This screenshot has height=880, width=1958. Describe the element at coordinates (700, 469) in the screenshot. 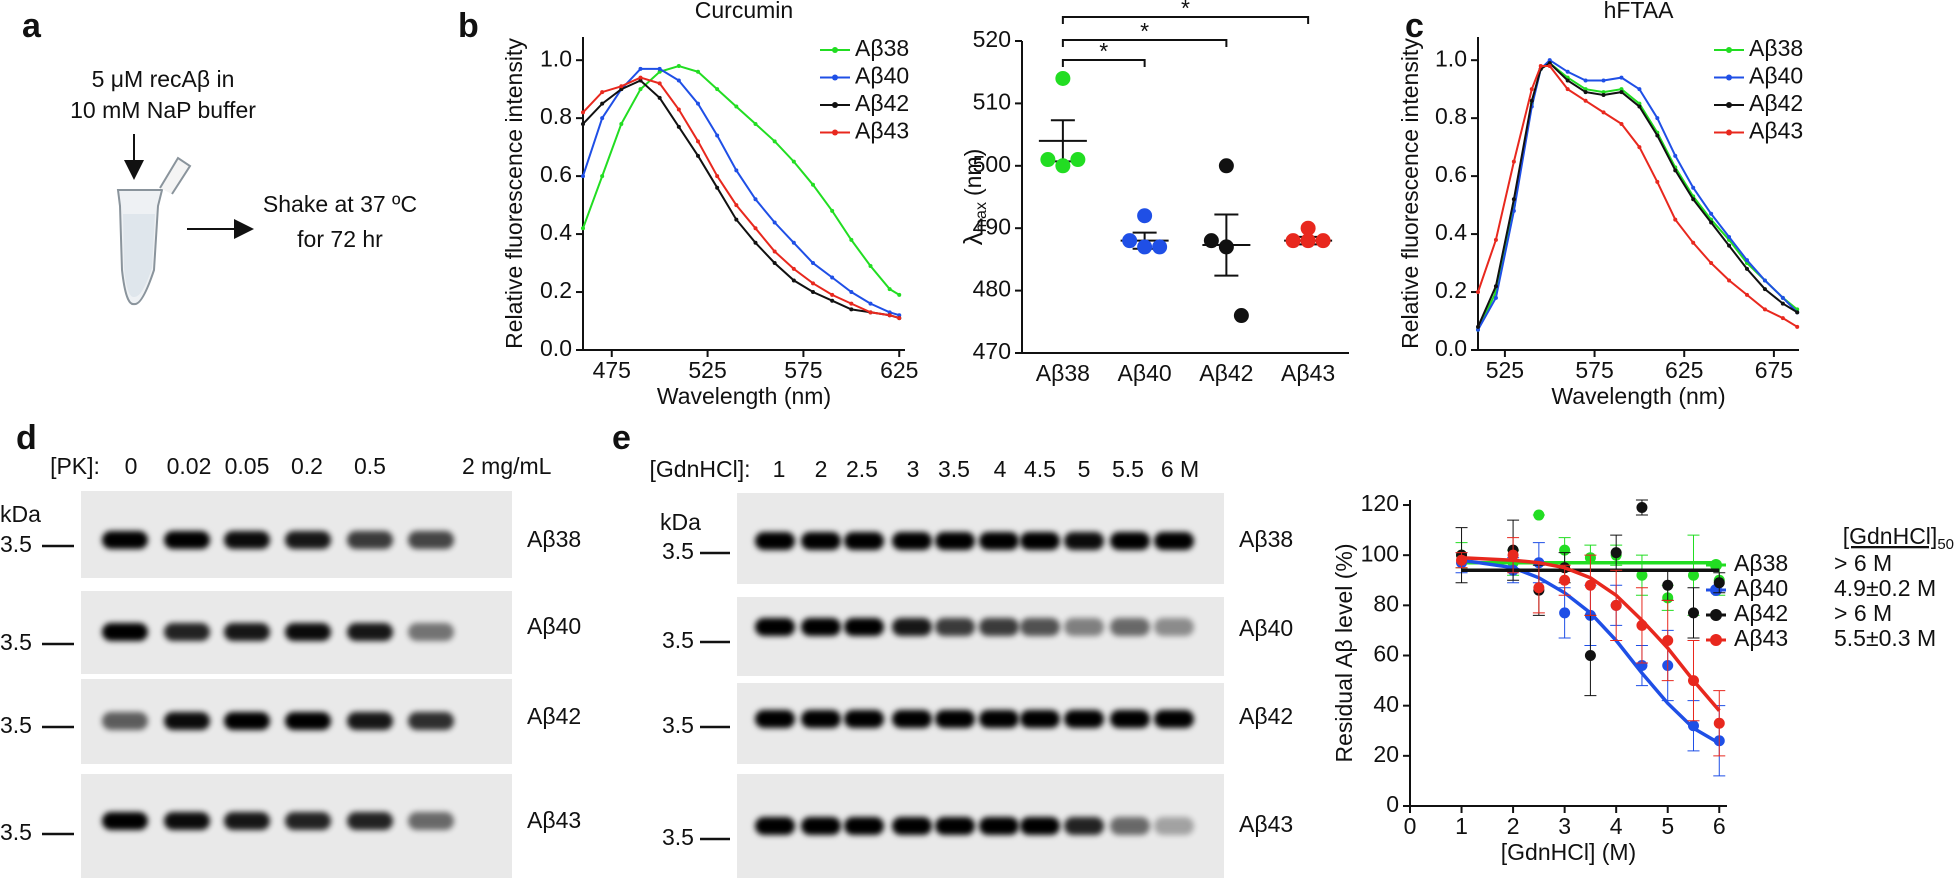

I see `blot-header: [GdnHCl]:` at that location.